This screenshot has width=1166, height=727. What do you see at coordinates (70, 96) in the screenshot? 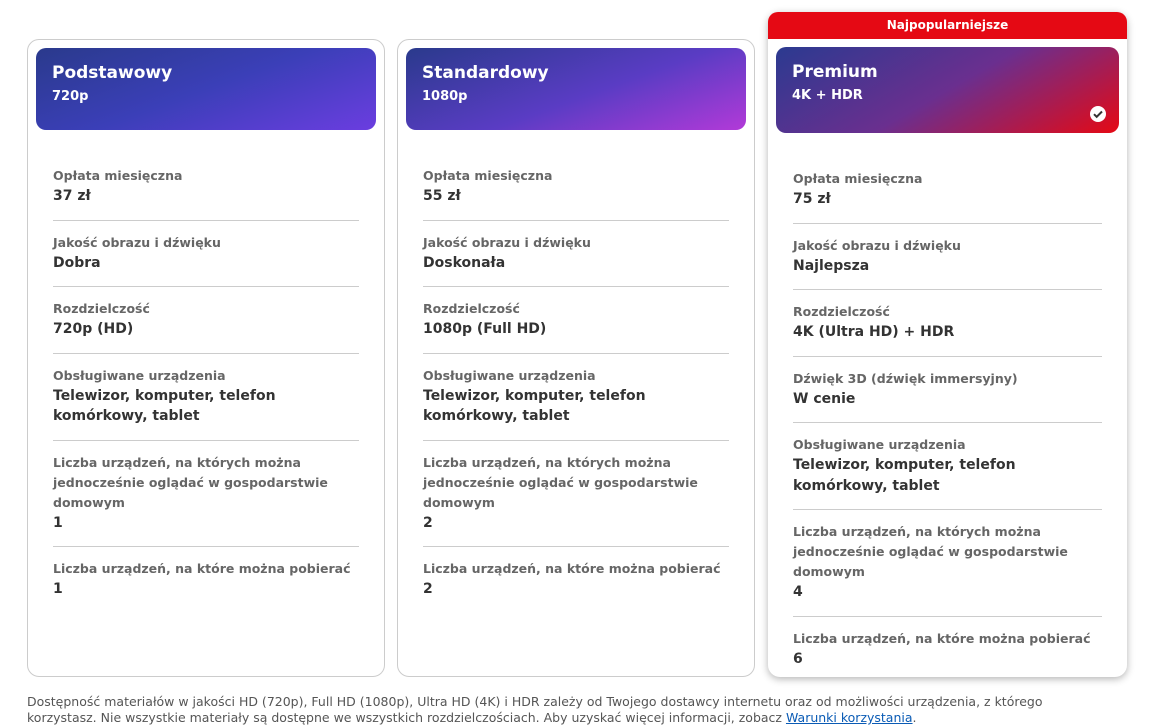
I see `plan-resolution: 720p` at bounding box center [70, 96].